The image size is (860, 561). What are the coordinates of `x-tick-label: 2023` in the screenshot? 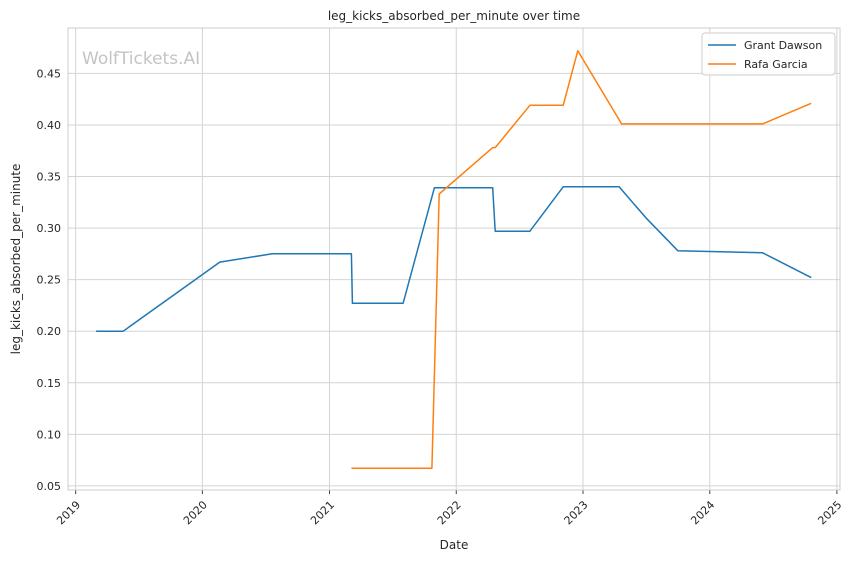 It's located at (576, 512).